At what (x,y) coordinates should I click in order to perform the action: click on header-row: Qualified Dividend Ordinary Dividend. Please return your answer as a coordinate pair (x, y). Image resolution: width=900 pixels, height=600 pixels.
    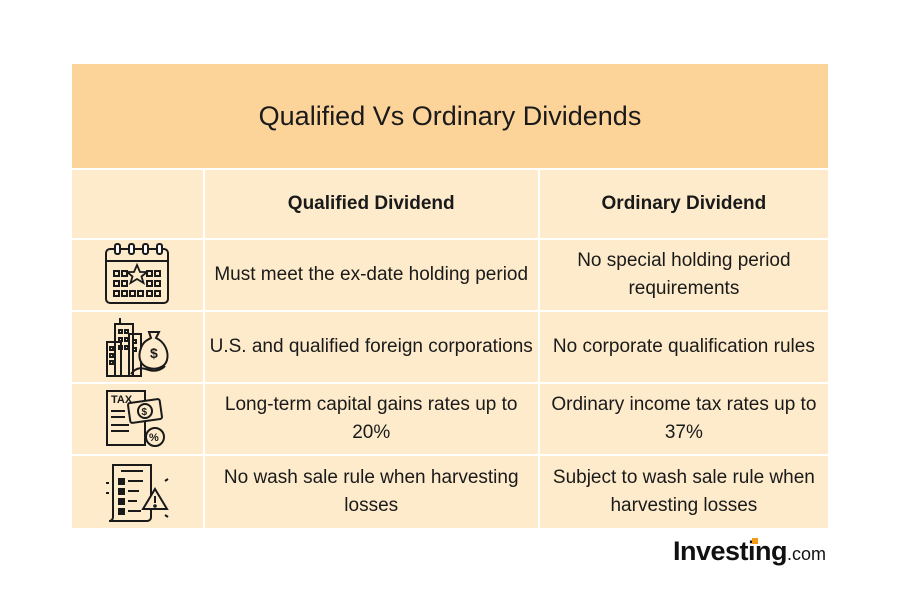
    Looking at the image, I should click on (450, 203).